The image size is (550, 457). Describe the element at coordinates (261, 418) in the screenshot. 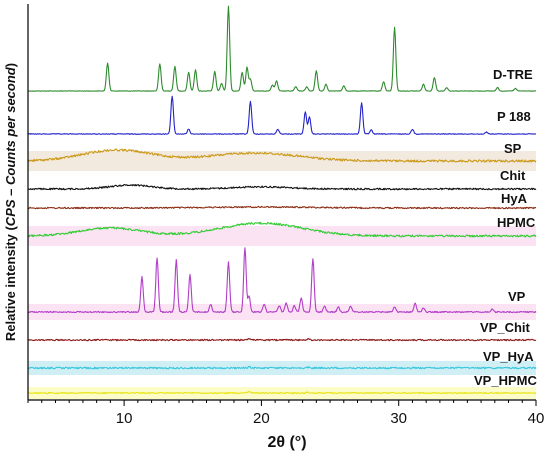

I see `x-tick-label: 20` at that location.